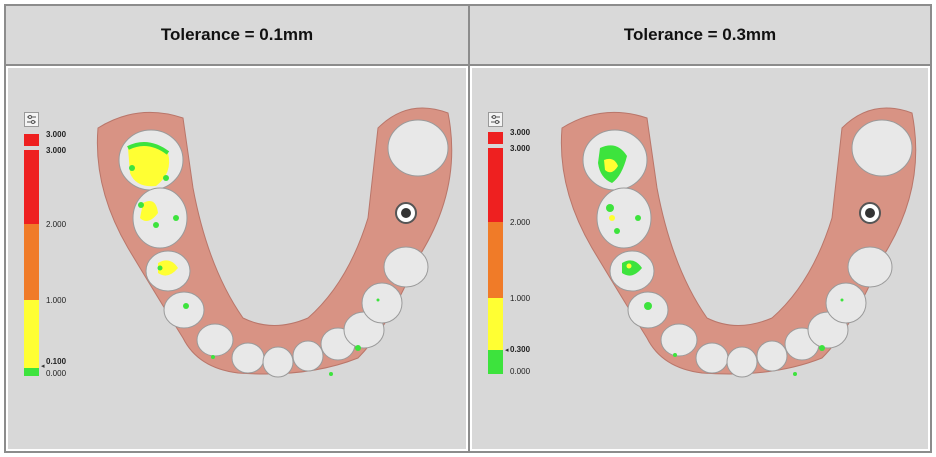  What do you see at coordinates (54, 247) in the screenshot?
I see `color-scale-legend: 3.000 3.000 2.000 1.000 ◂ 0.100 0.000` at bounding box center [54, 247].